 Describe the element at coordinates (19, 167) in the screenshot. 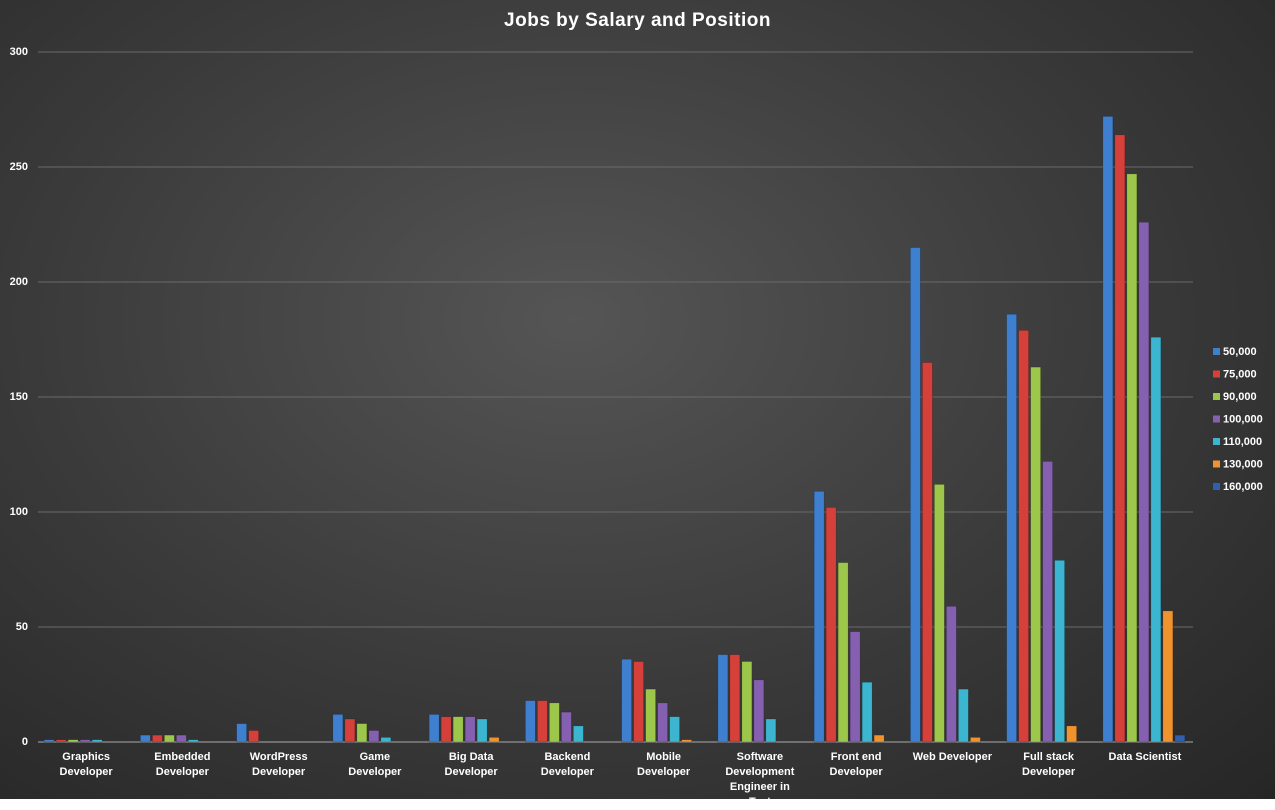

I see `y-tick-label: 250` at that location.